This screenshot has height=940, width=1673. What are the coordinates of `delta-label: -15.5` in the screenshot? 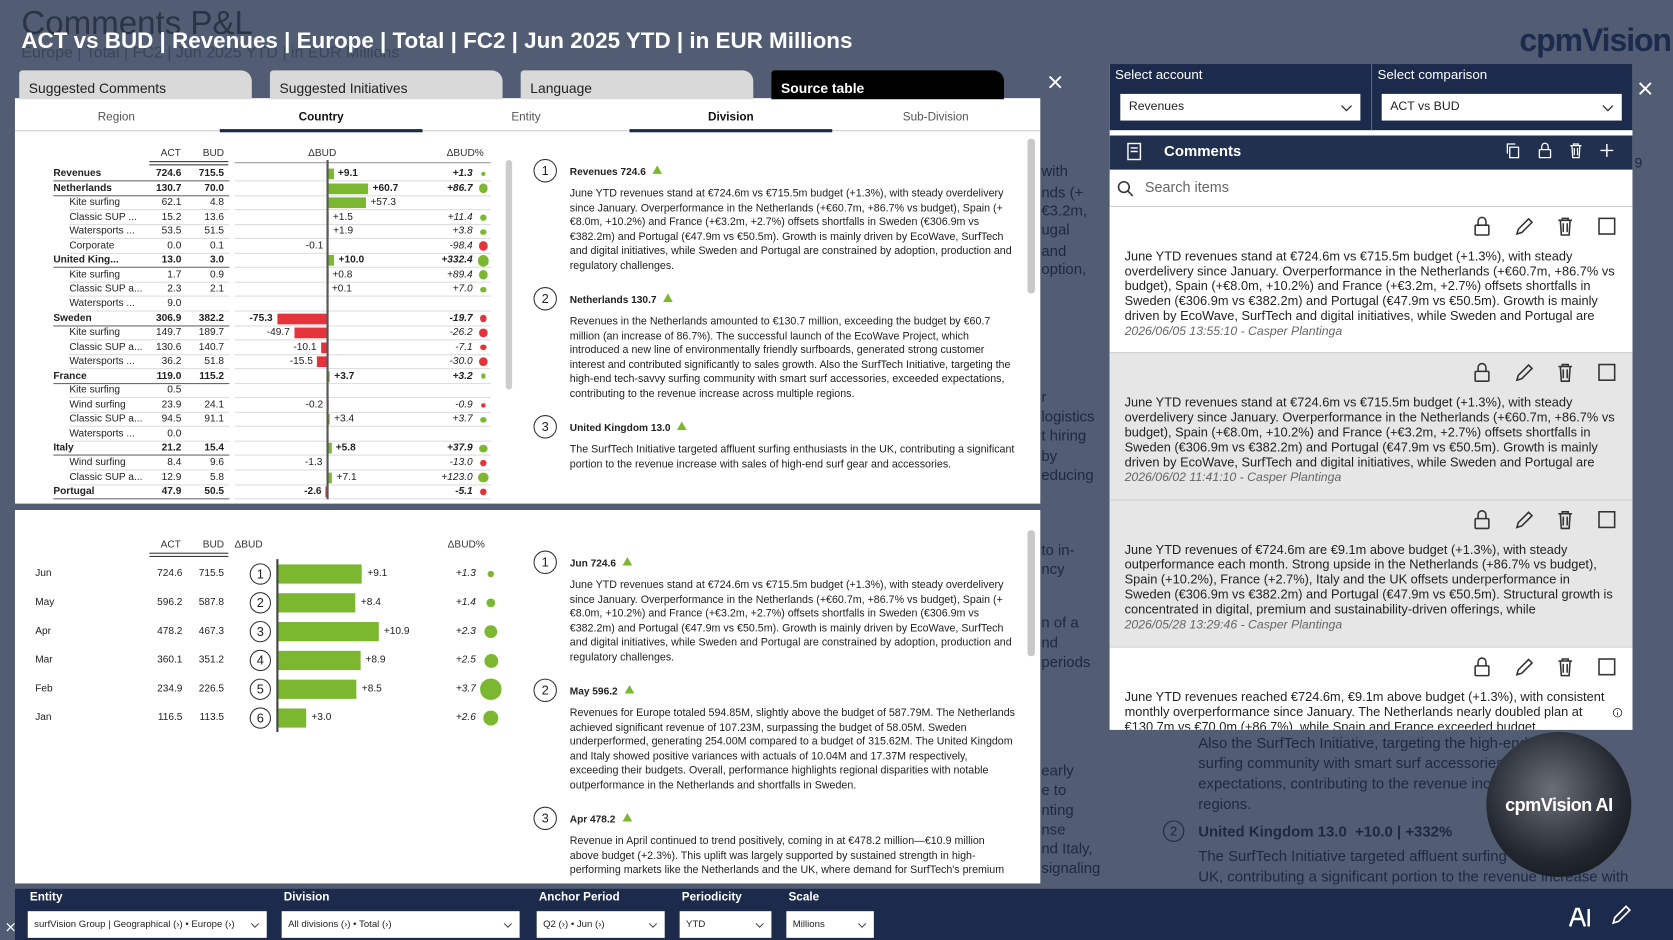 It's located at (301, 361).